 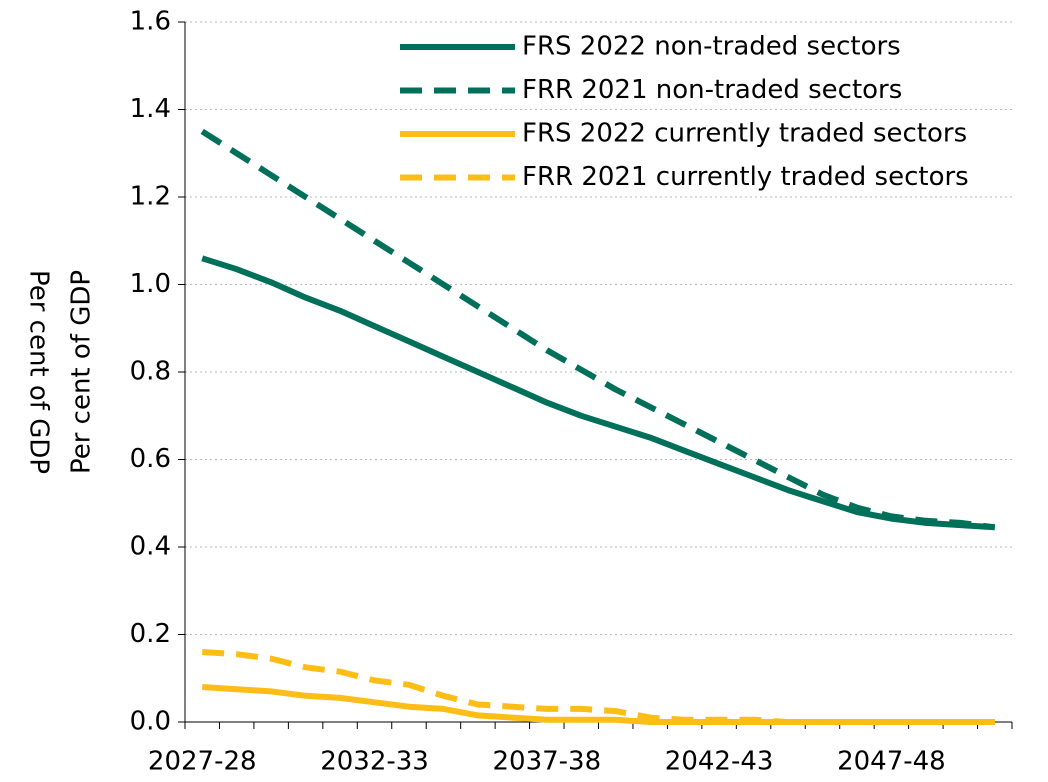 What do you see at coordinates (150, 459) in the screenshot?
I see `y-tick-label: 0.6` at bounding box center [150, 459].